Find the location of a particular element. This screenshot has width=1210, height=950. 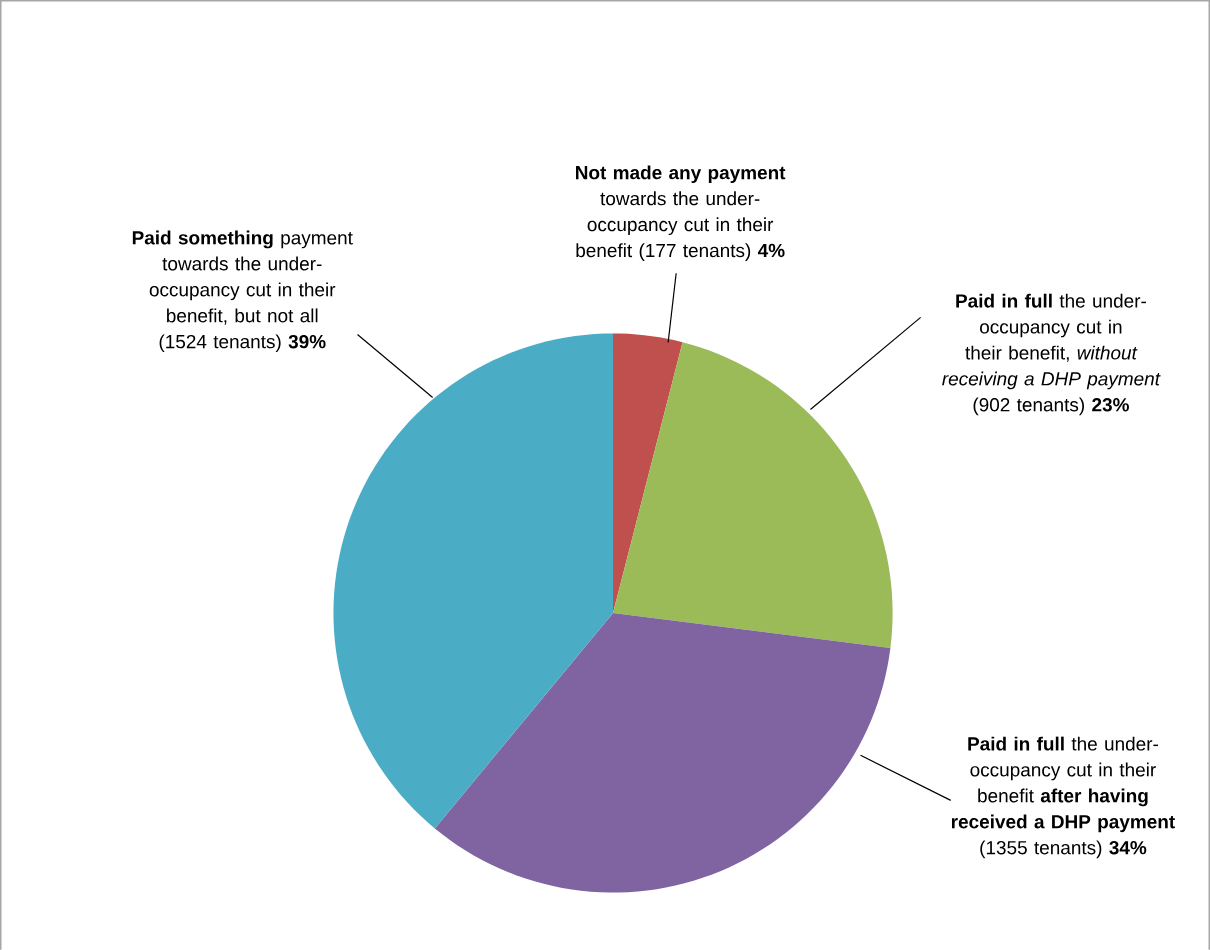

slice-label: Paid something payment towards the under-occupancy cut in their benefit, but not all (1524 tenants) 39% is located at coordinates (242, 291).